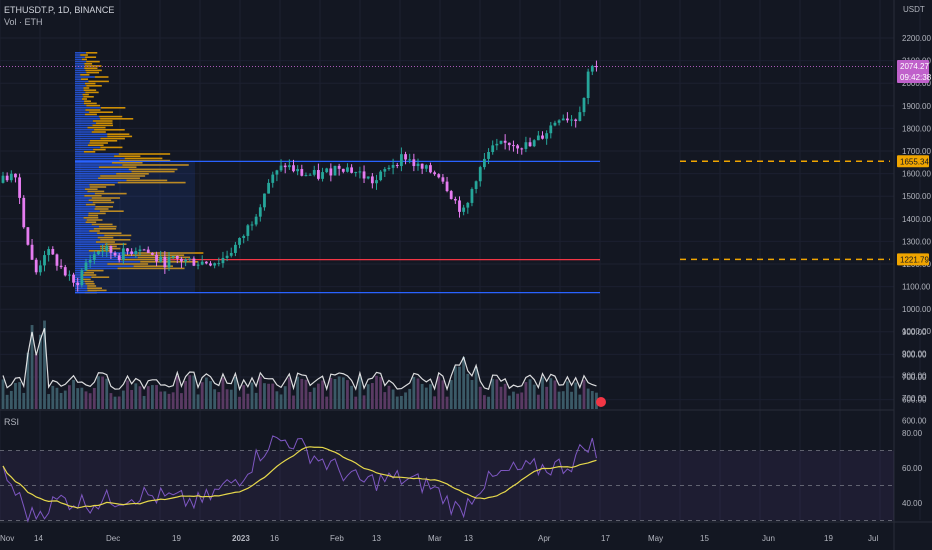 Image resolution: width=932 pixels, height=550 pixels. Describe the element at coordinates (447, 485) in the screenshot. I see `rsi-band-fill` at that location.